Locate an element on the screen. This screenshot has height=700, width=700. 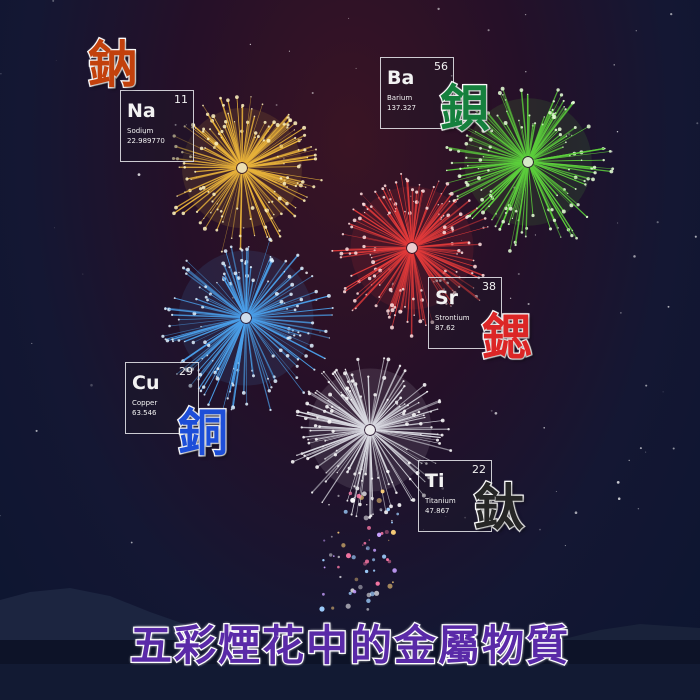
atomic-weight: 22.989770 is located at coordinates (146, 141).